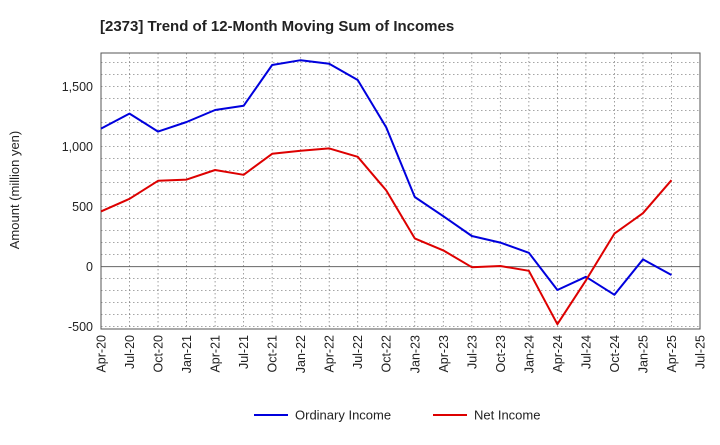 The image size is (720, 445). What do you see at coordinates (701, 352) in the screenshot?
I see `x-tick-label: Jul-25` at bounding box center [701, 352].